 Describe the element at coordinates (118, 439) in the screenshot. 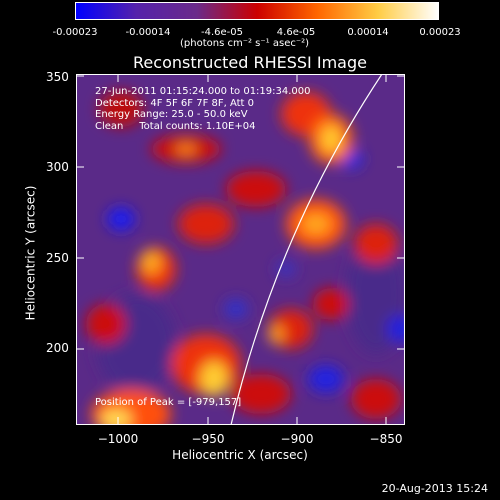

I see `x-tick-label: −1000` at that location.